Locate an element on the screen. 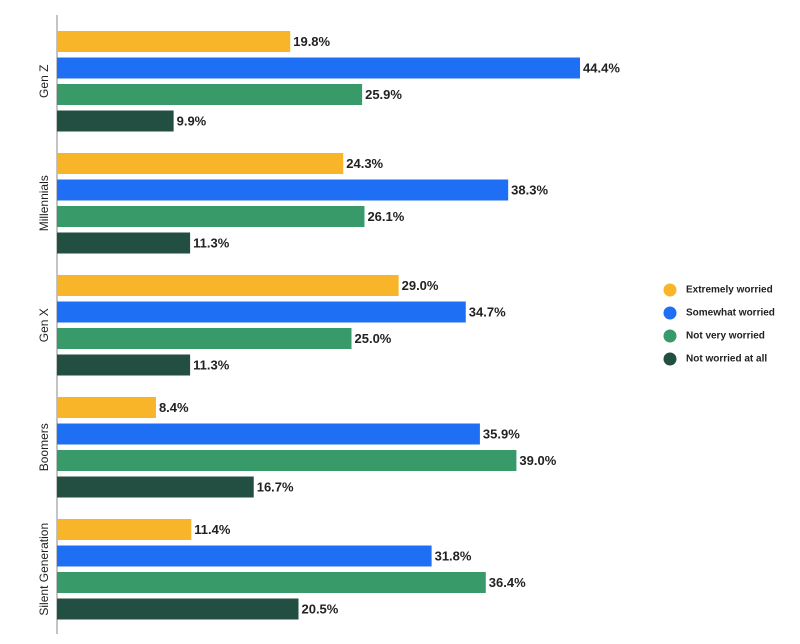 The image size is (800, 644). value-label: 39.0% is located at coordinates (537, 460).